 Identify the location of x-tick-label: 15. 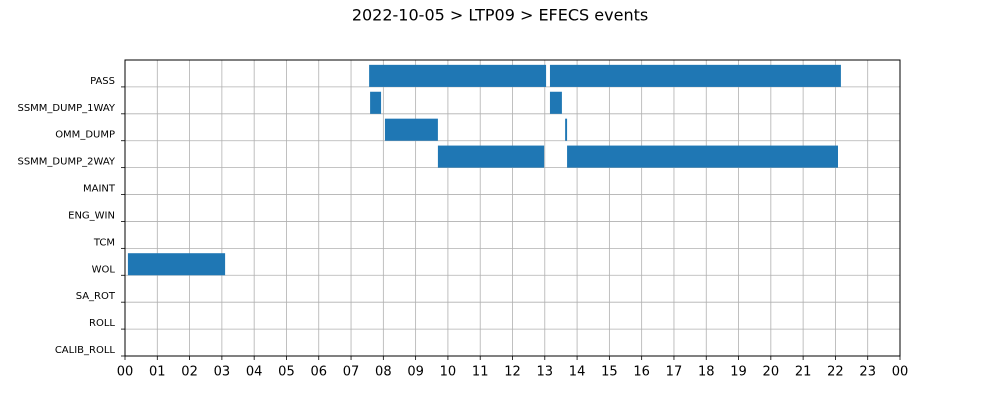
(609, 372).